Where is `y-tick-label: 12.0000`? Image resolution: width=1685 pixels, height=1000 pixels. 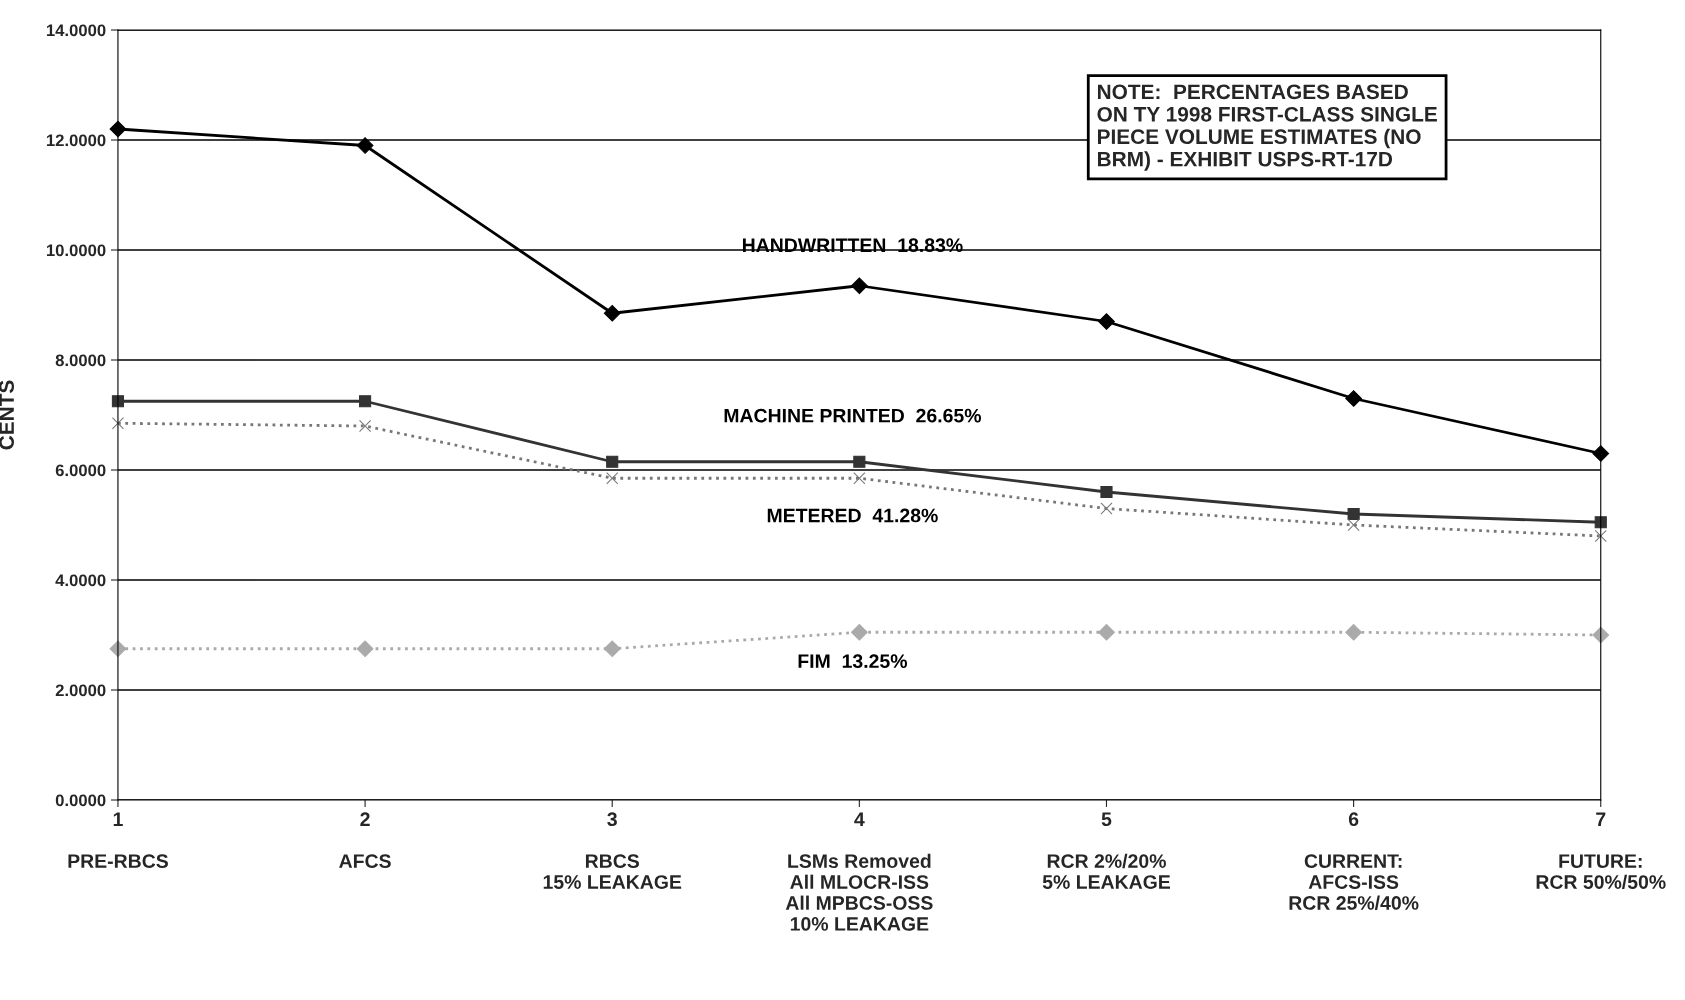
y-tick-label: 12.0000 is located at coordinates (76, 140).